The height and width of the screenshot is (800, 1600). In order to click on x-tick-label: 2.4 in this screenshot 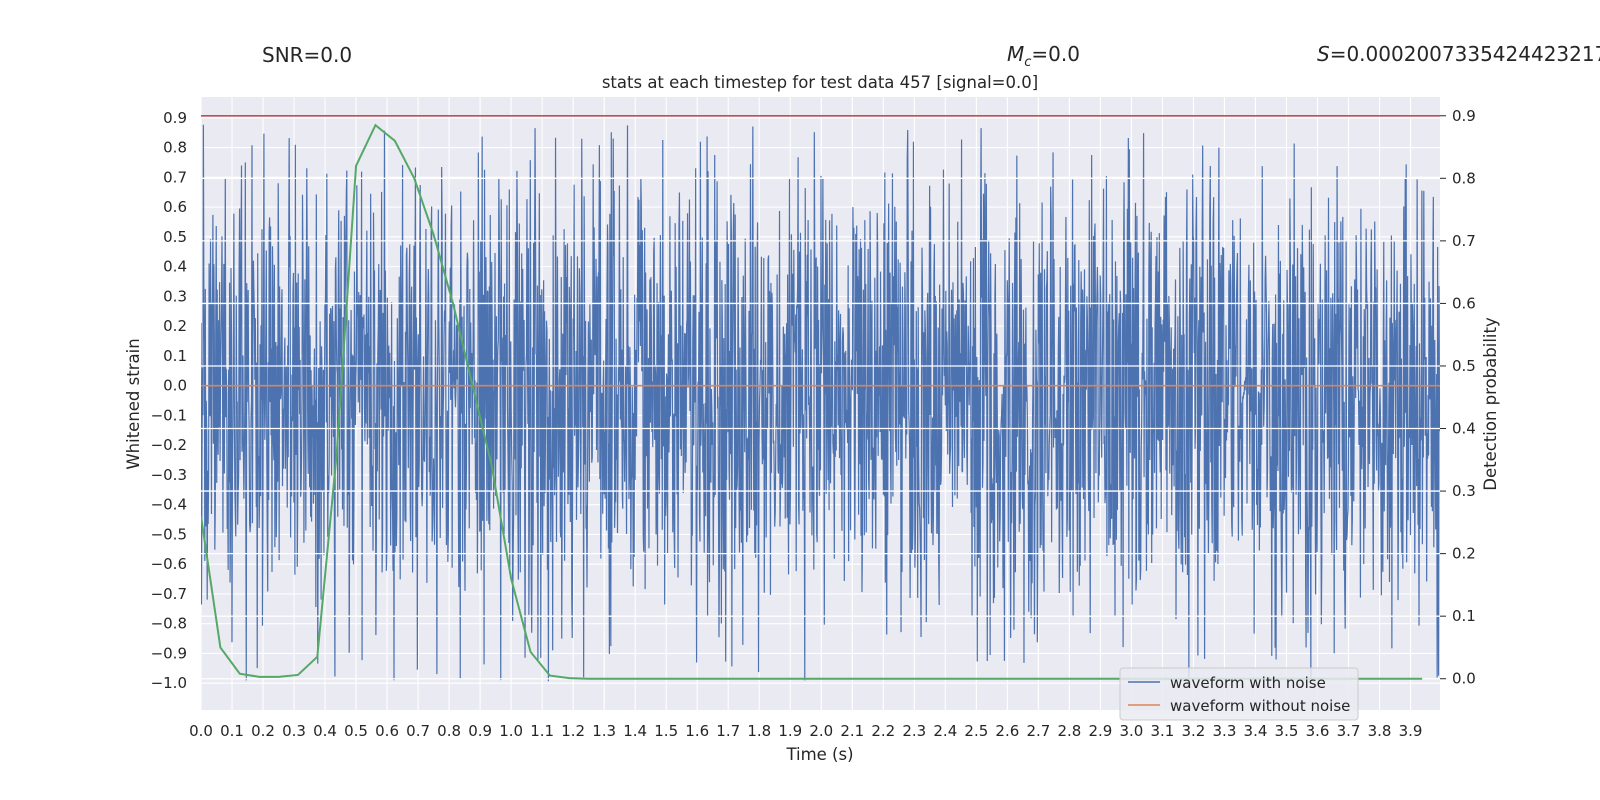, I will do `click(945, 731)`.